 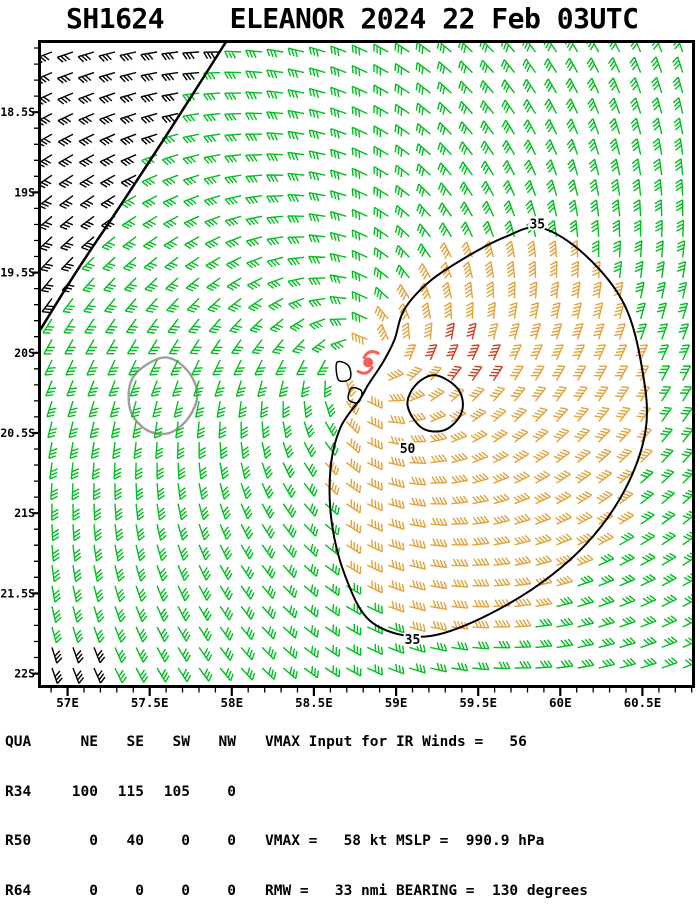 I want to click on r64-label: R64, so click(x=18, y=890).